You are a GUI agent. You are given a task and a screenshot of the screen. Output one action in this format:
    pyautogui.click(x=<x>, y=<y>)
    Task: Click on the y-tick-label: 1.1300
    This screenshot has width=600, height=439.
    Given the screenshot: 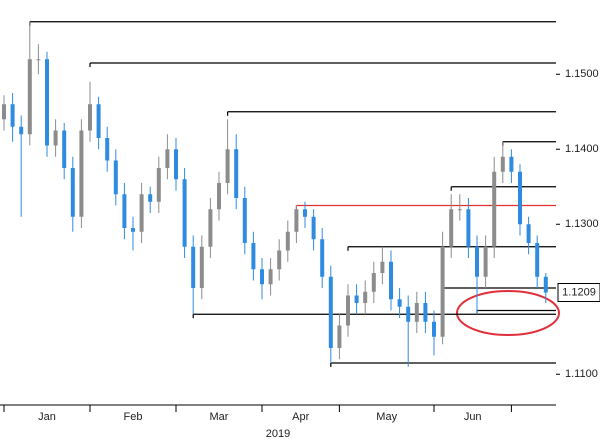 What is the action you would take?
    pyautogui.click(x=582, y=224)
    